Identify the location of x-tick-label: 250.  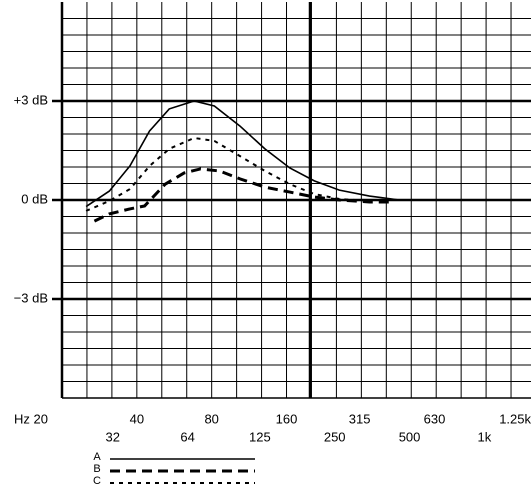
(335, 436).